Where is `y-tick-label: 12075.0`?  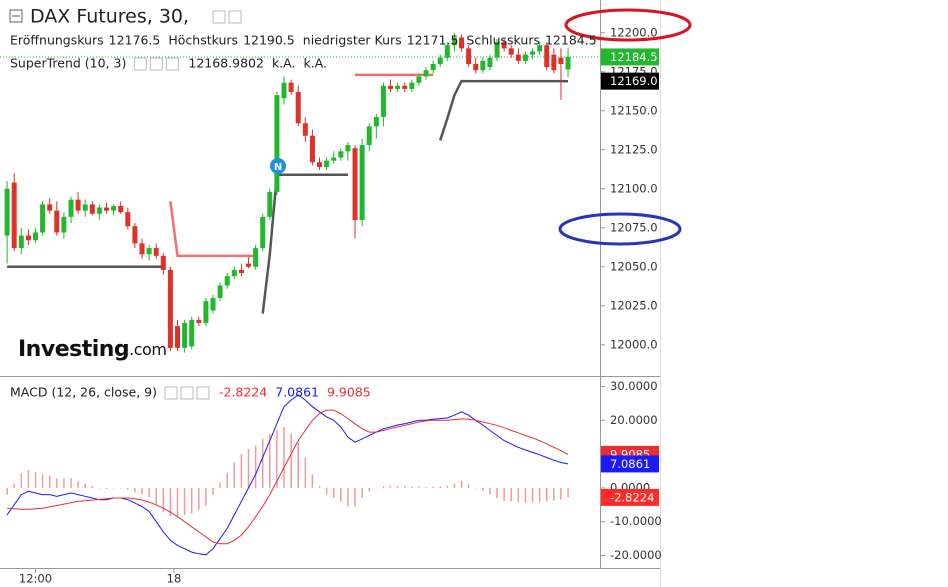
y-tick-label: 12075.0 is located at coordinates (634, 227).